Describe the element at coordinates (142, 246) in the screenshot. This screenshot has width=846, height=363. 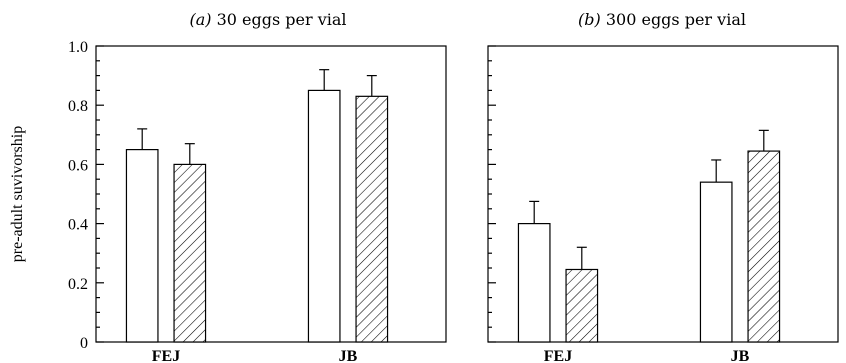
I see `bar-fej-open-a` at that location.